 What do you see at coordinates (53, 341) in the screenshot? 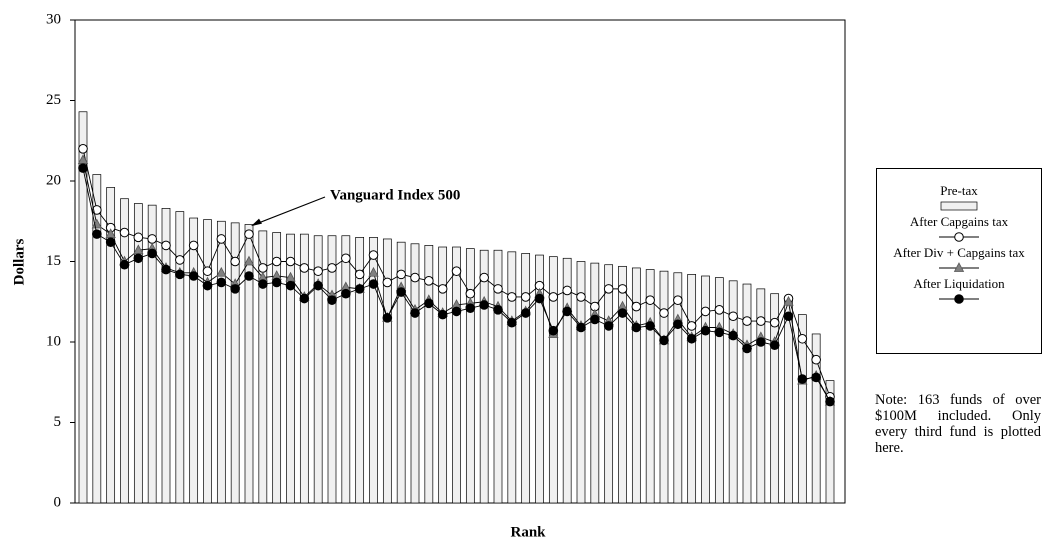
I see `y-tick-label: 10` at bounding box center [53, 341].